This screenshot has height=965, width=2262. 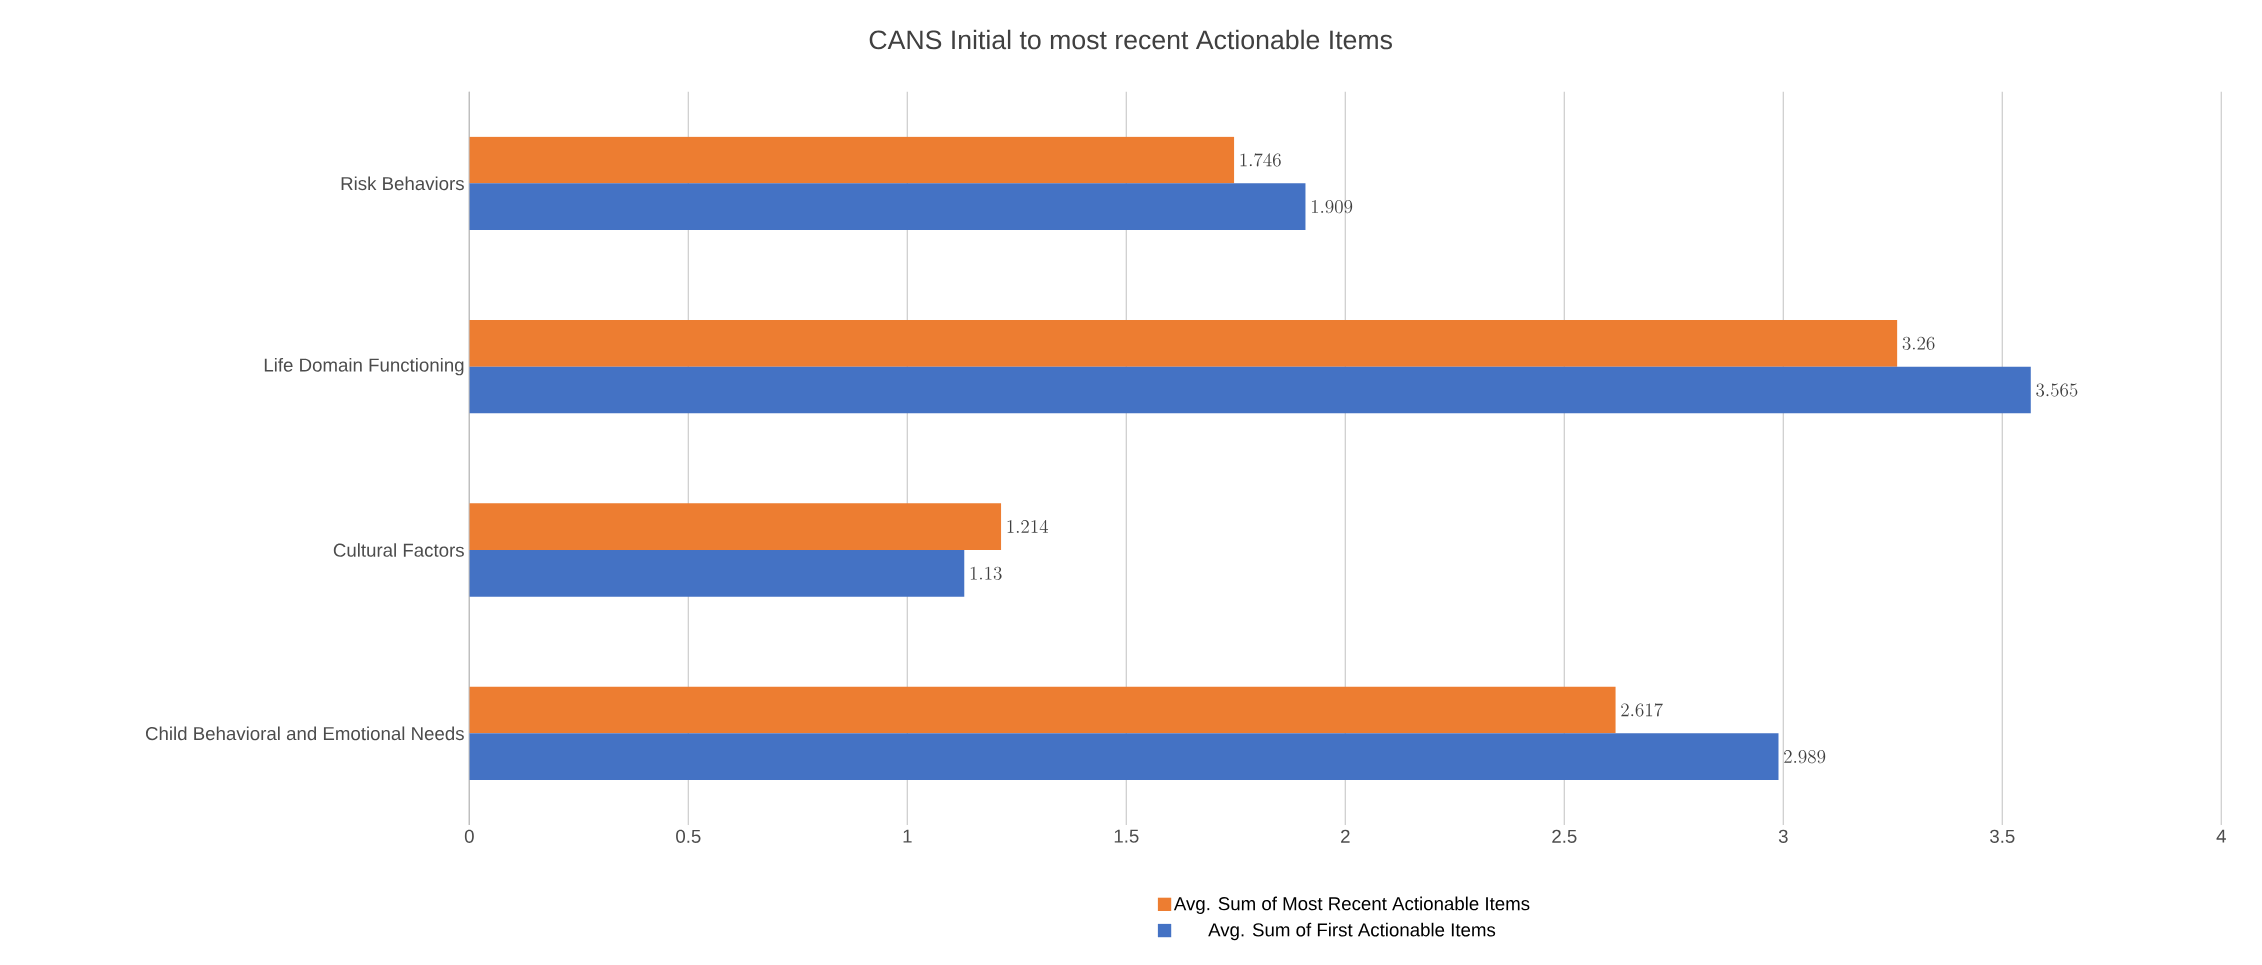 I want to click on x-tick-label: 3, so click(x=1783, y=836).